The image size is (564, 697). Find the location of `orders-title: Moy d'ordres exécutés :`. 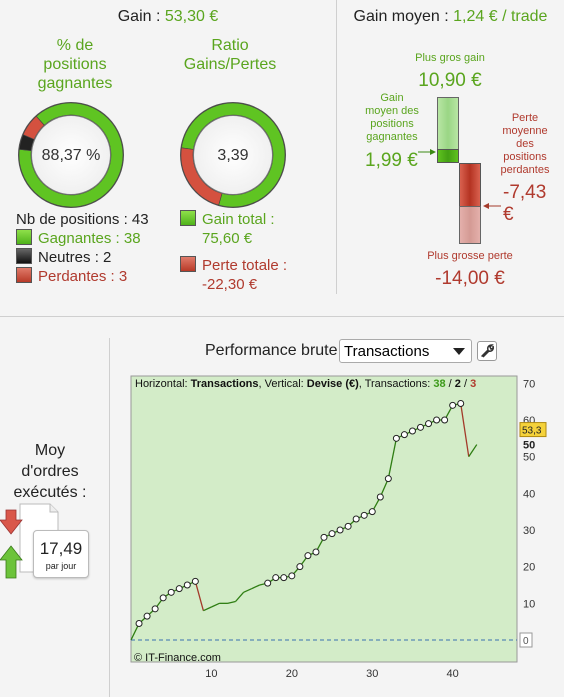

orders-title: Moy d'ordres exécutés : is located at coordinates (50, 471).